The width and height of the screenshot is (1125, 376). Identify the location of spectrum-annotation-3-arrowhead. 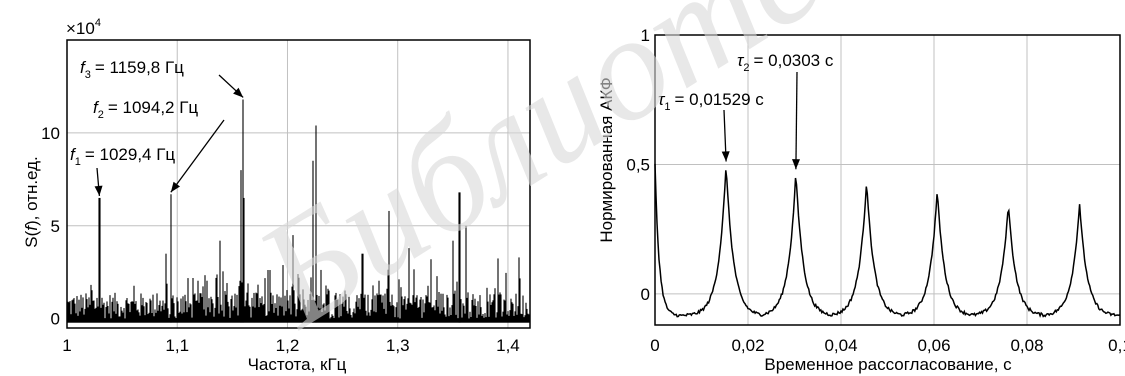
(238, 92).